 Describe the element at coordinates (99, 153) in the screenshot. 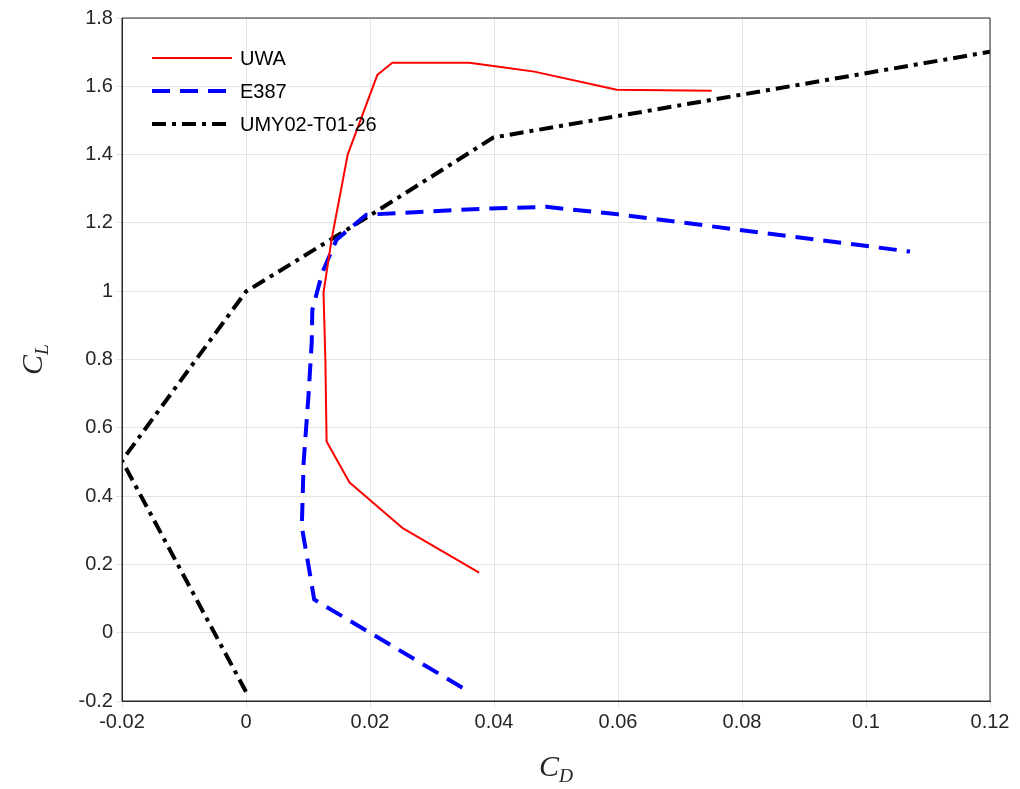

I see `y-tick-label: 1.4` at that location.